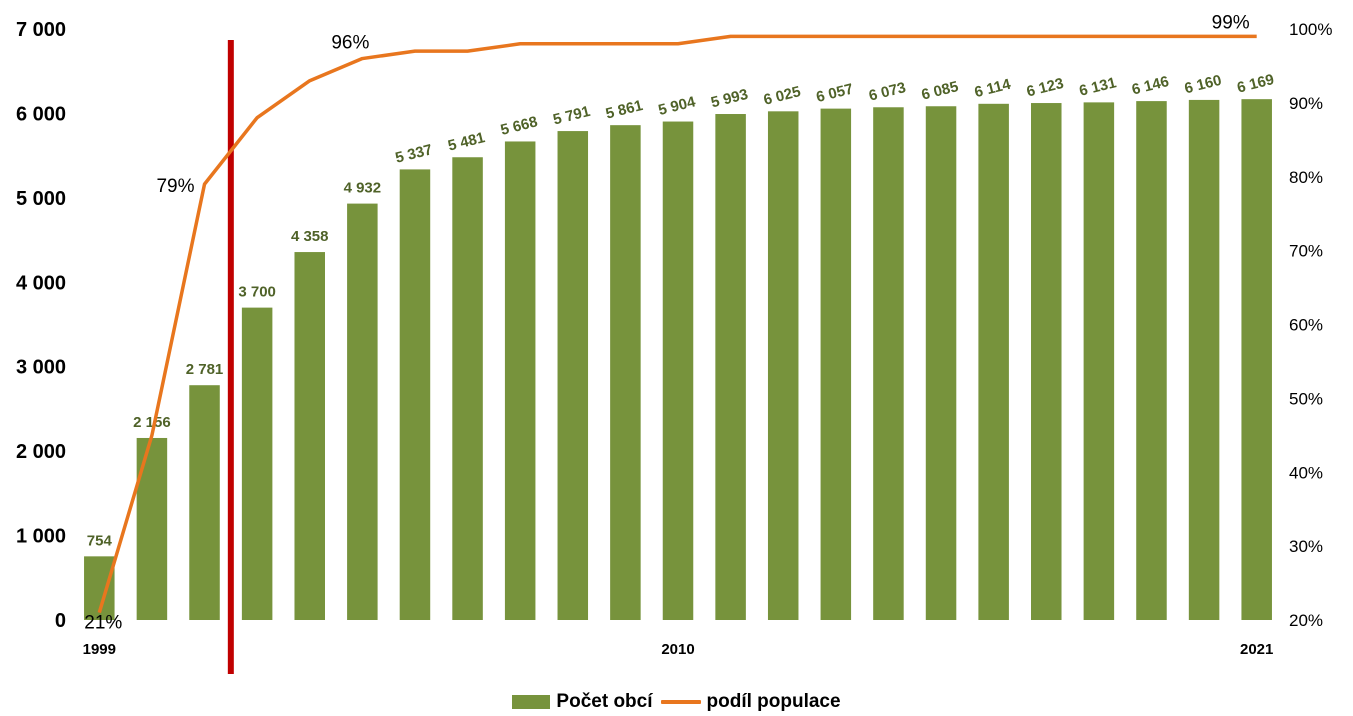  Describe the element at coordinates (152, 422) in the screenshot. I see `bar-data-label: 2 156` at that location.